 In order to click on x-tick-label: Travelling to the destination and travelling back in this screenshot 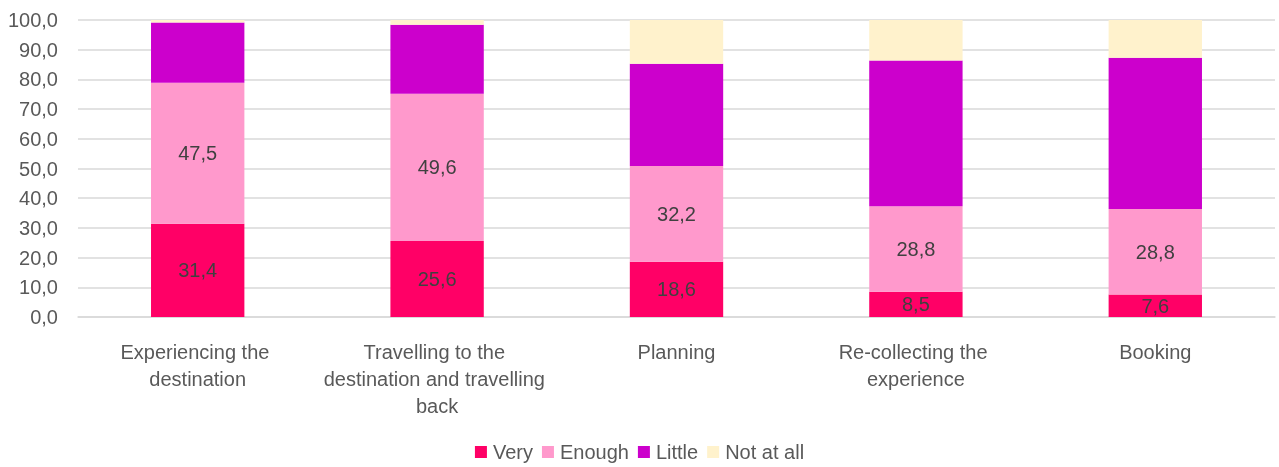, I will do `click(437, 378)`.